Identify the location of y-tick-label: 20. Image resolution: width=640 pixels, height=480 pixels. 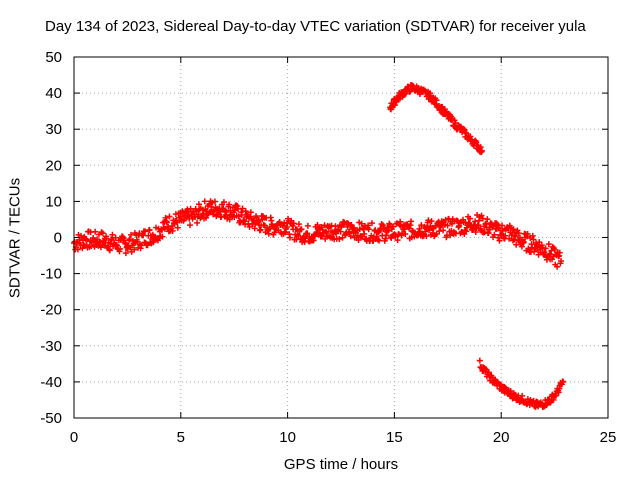
(53, 165).